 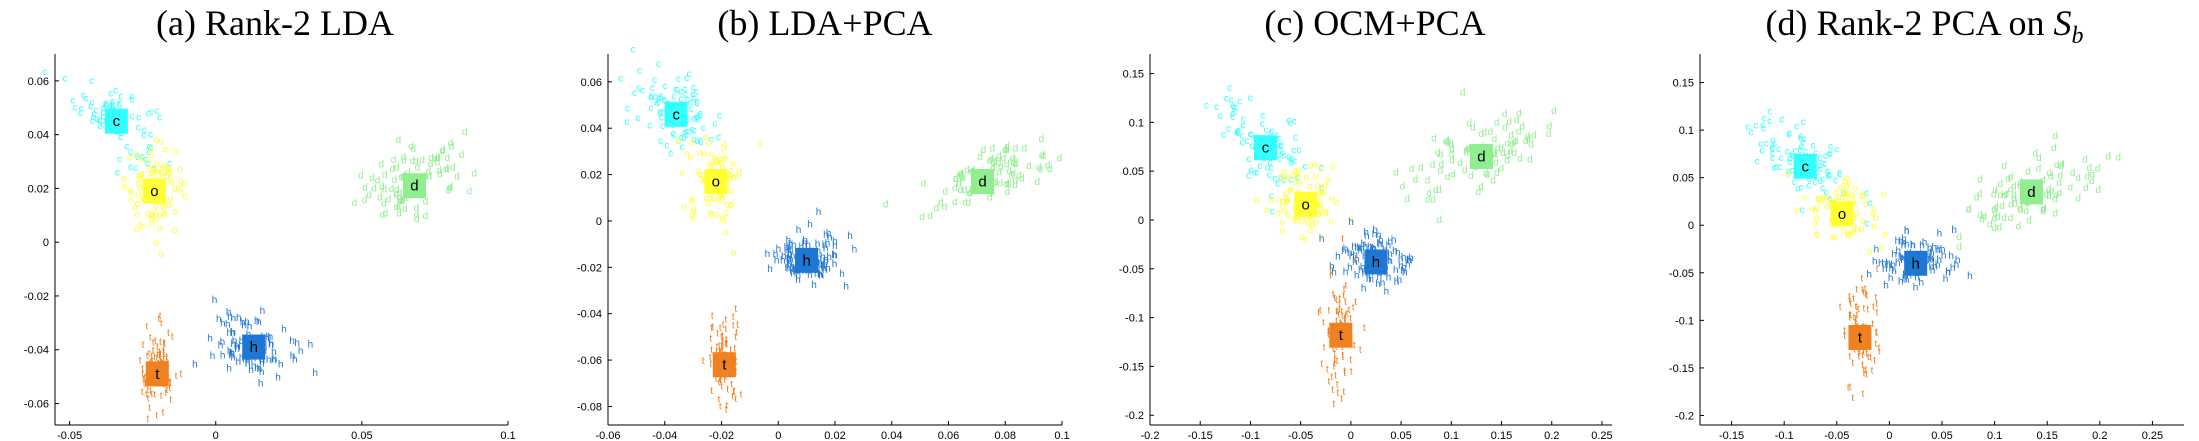 What do you see at coordinates (1889, 435) in the screenshot?
I see `x-tick-label: 0` at bounding box center [1889, 435].